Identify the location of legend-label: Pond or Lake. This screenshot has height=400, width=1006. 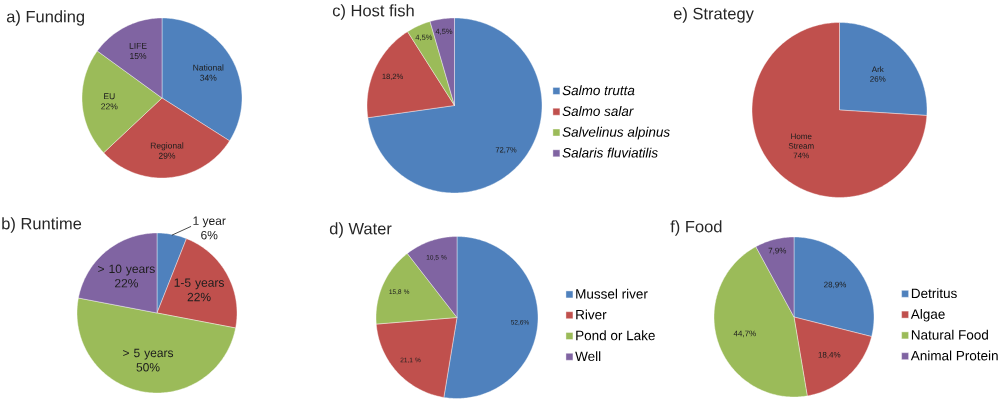
(615, 335).